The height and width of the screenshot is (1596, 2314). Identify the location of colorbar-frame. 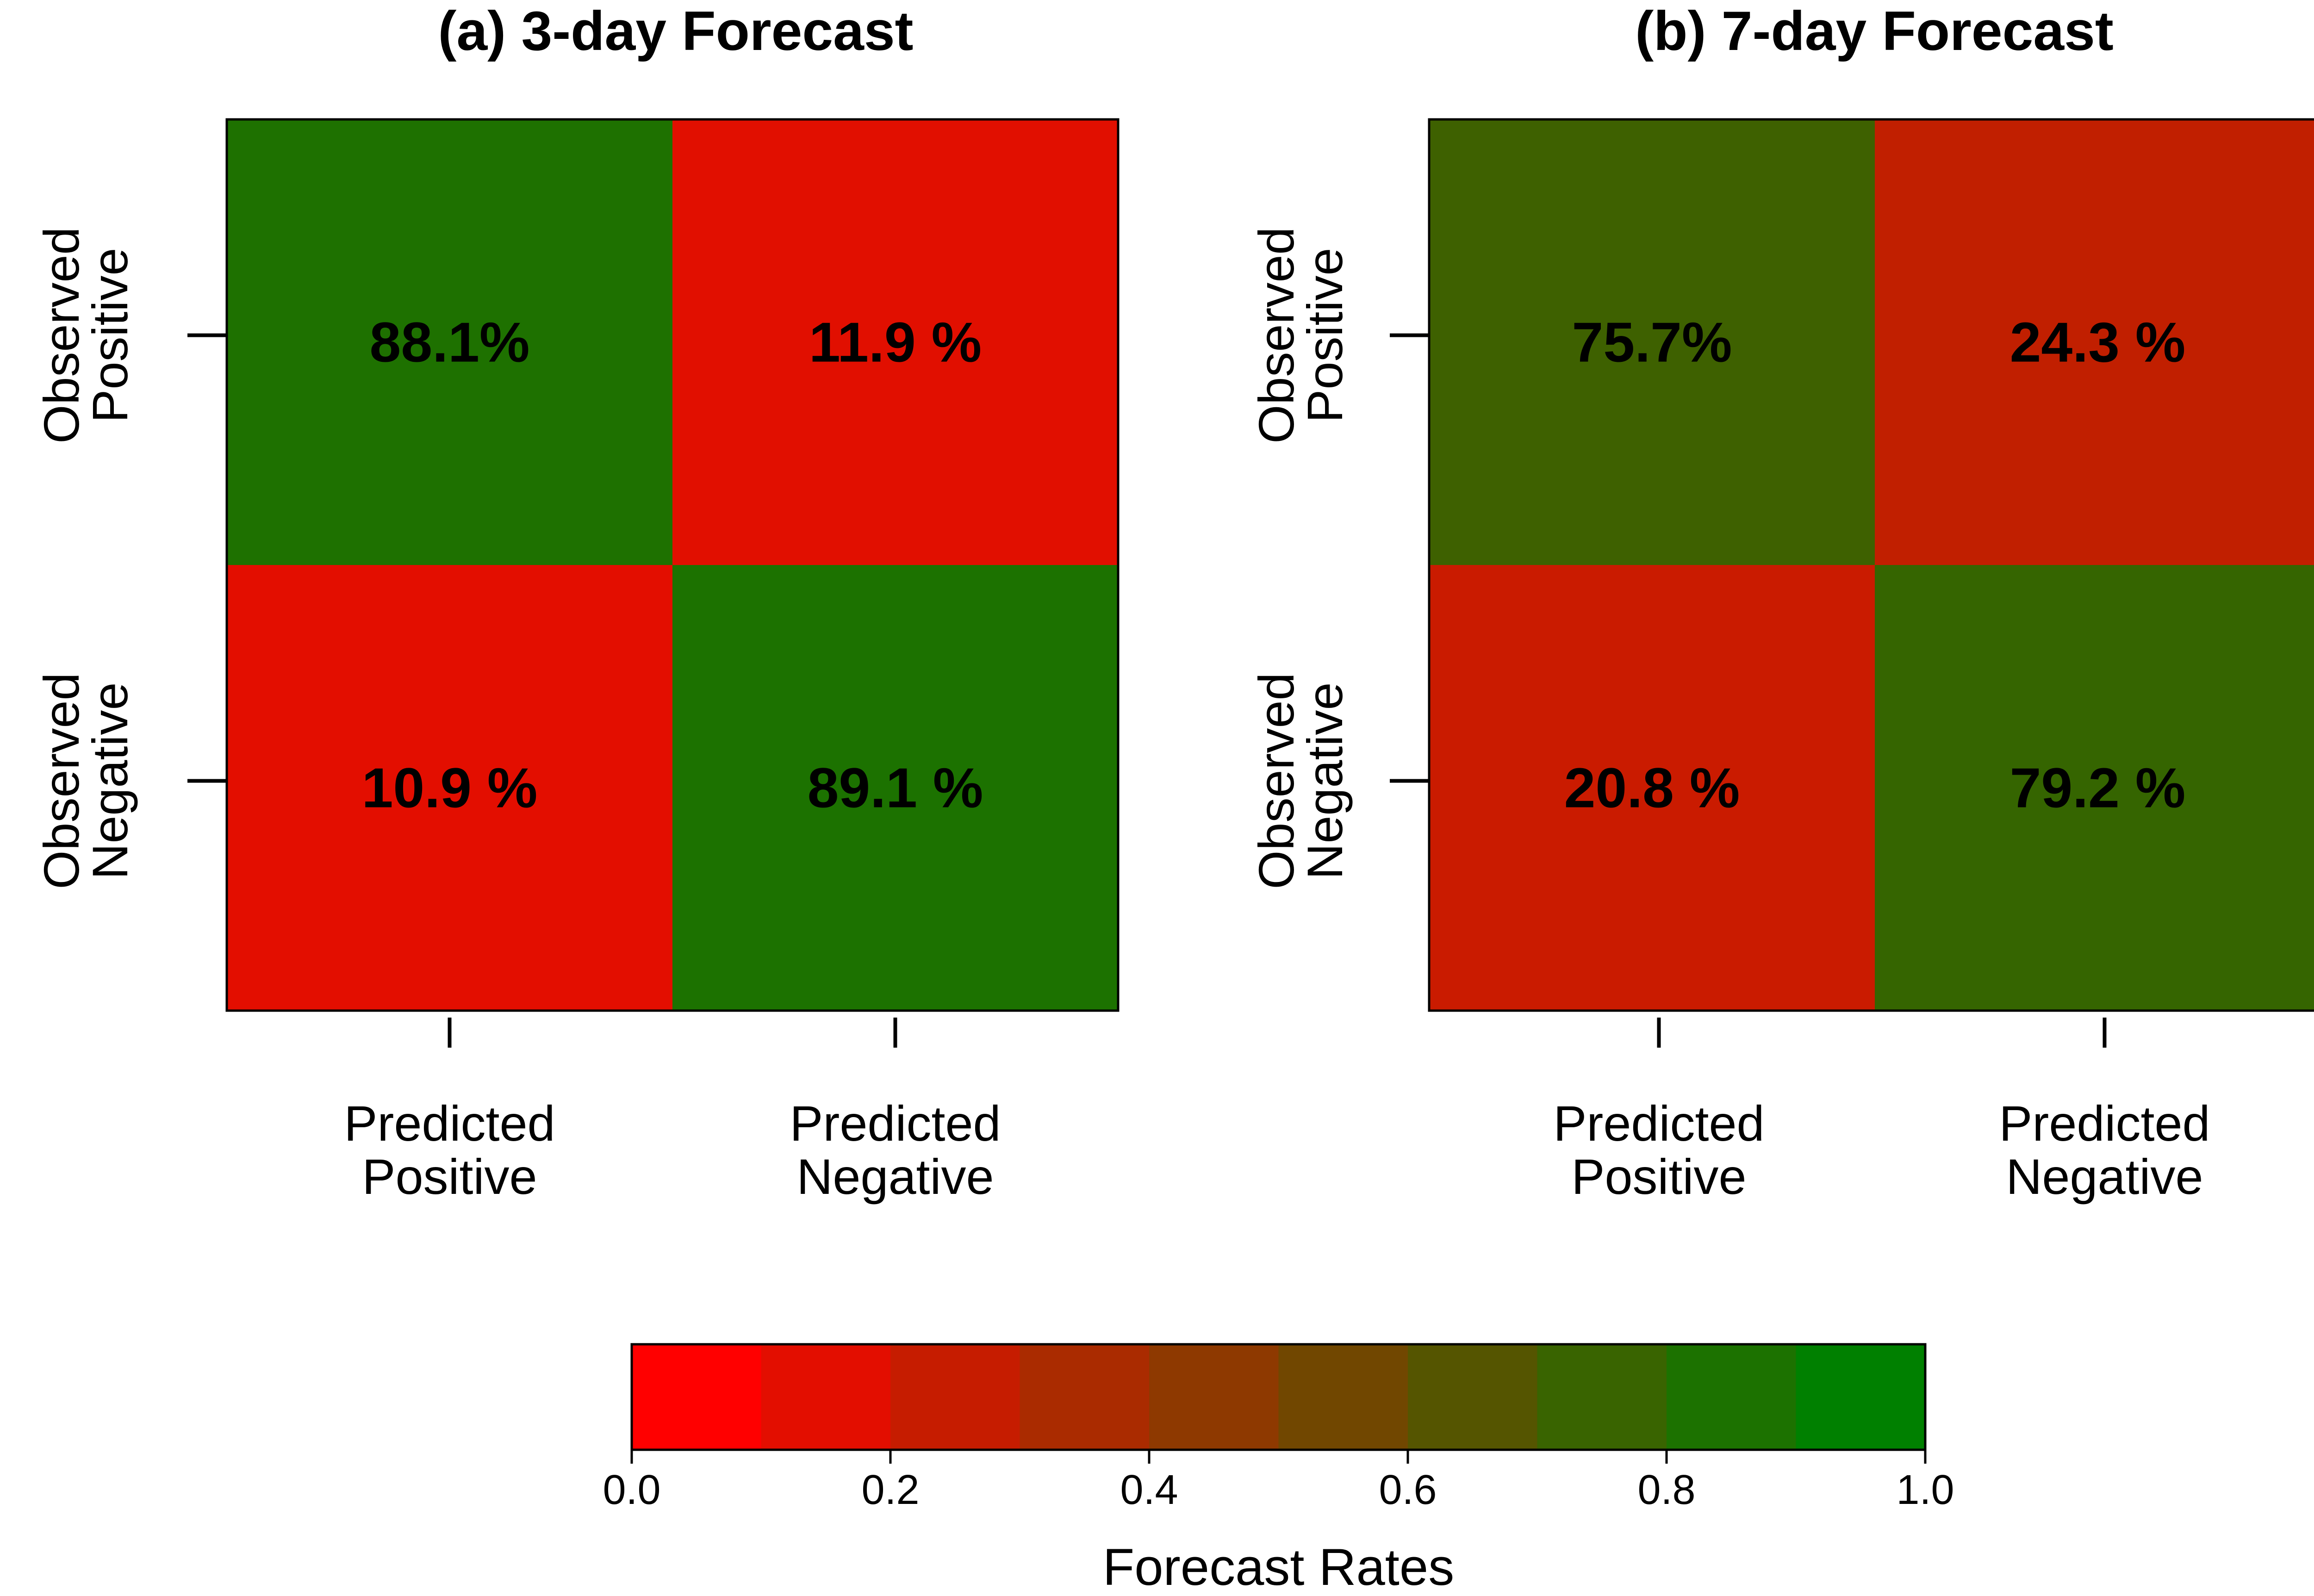
(1278, 1397).